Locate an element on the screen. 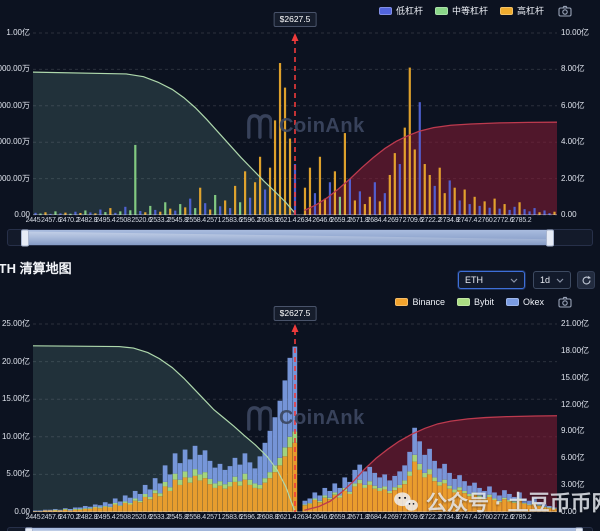 This screenshot has height=531, width=600. legend-label: Binance is located at coordinates (428, 302).